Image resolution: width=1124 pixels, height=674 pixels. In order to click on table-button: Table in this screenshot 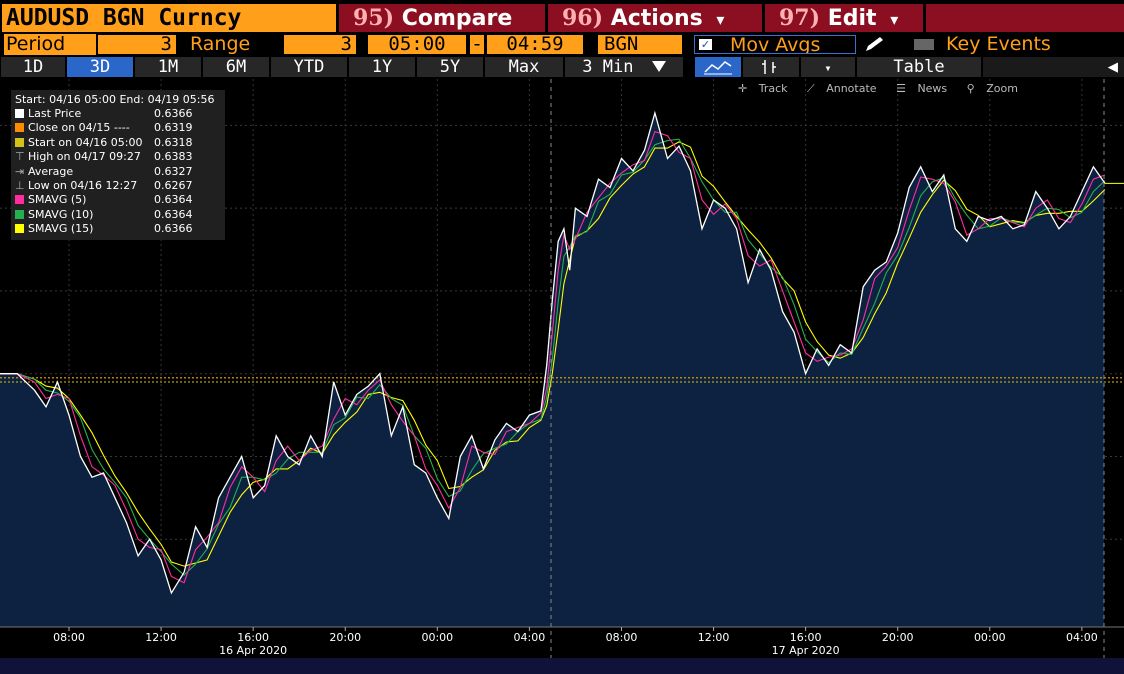, I will do `click(919, 67)`.